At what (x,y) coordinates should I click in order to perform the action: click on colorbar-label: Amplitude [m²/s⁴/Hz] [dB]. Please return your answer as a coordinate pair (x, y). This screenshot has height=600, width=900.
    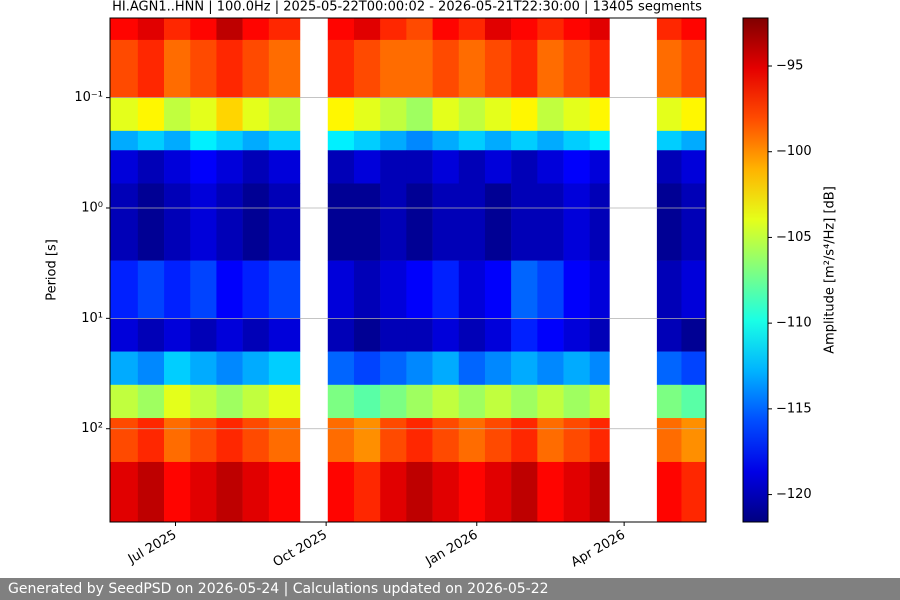
    Looking at the image, I should click on (830, 270).